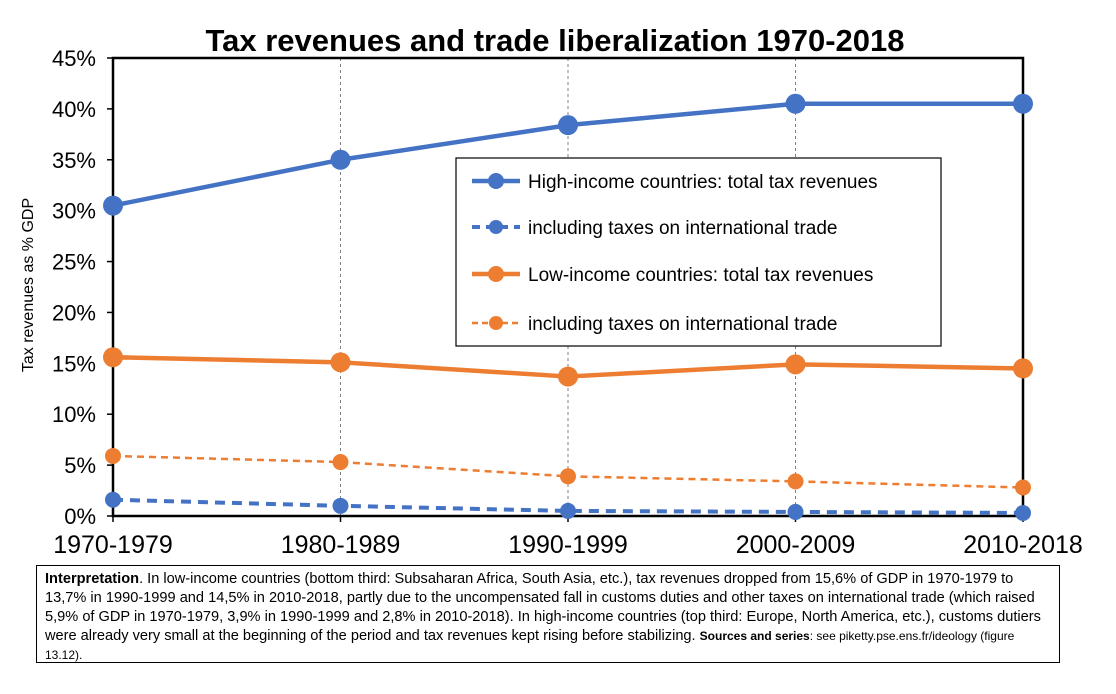 This screenshot has height=694, width=1116. What do you see at coordinates (682, 228) in the screenshot?
I see `legend-label-2: including taxes on international trade` at bounding box center [682, 228].